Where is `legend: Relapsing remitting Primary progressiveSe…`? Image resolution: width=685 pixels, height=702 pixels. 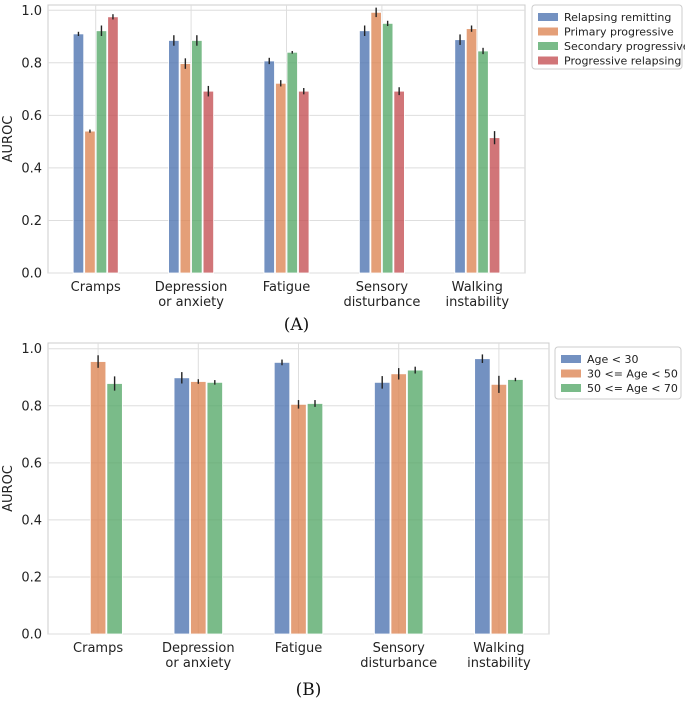 legend: Relapsing remitting Primary progressiveSe… is located at coordinates (608, 37).